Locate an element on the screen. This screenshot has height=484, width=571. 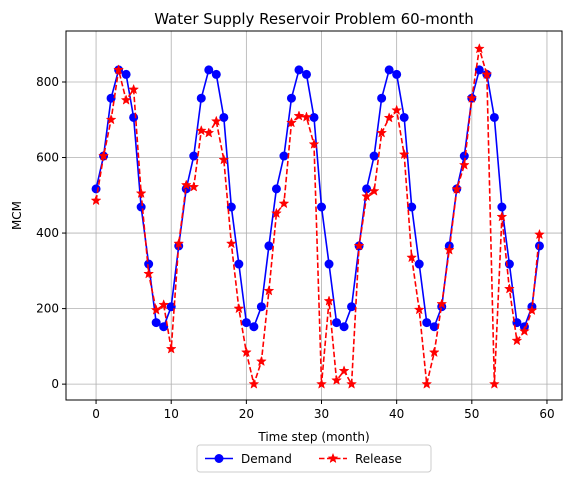
x-tick-label: 10 is located at coordinates (171, 414).